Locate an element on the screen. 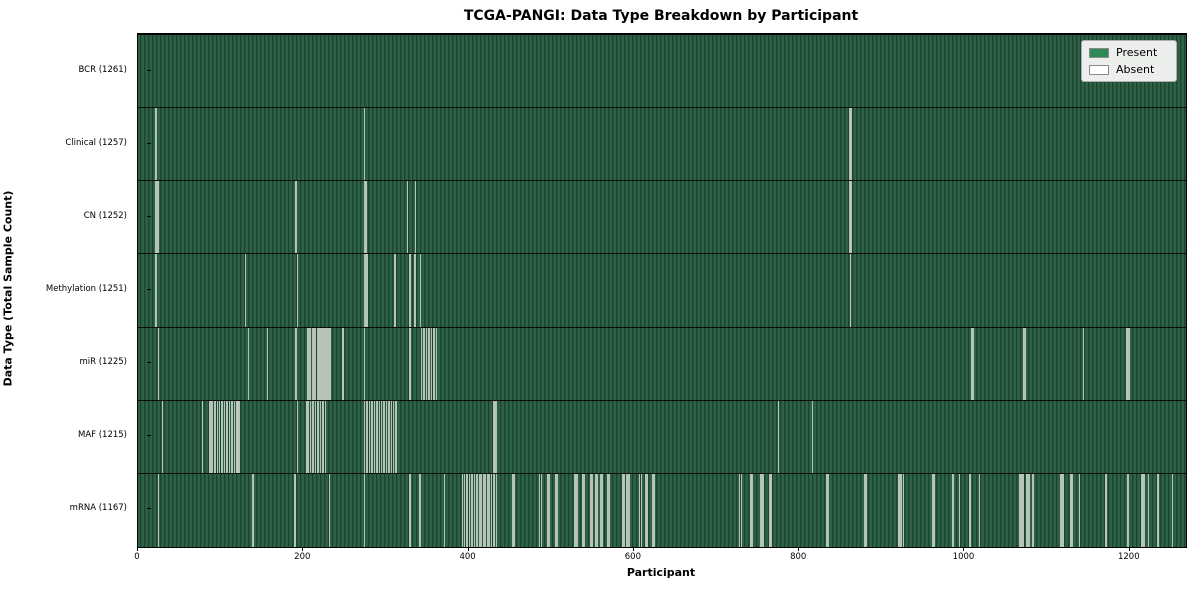 This screenshot has height=600, width=1200. row-bcr is located at coordinates (662, 72).